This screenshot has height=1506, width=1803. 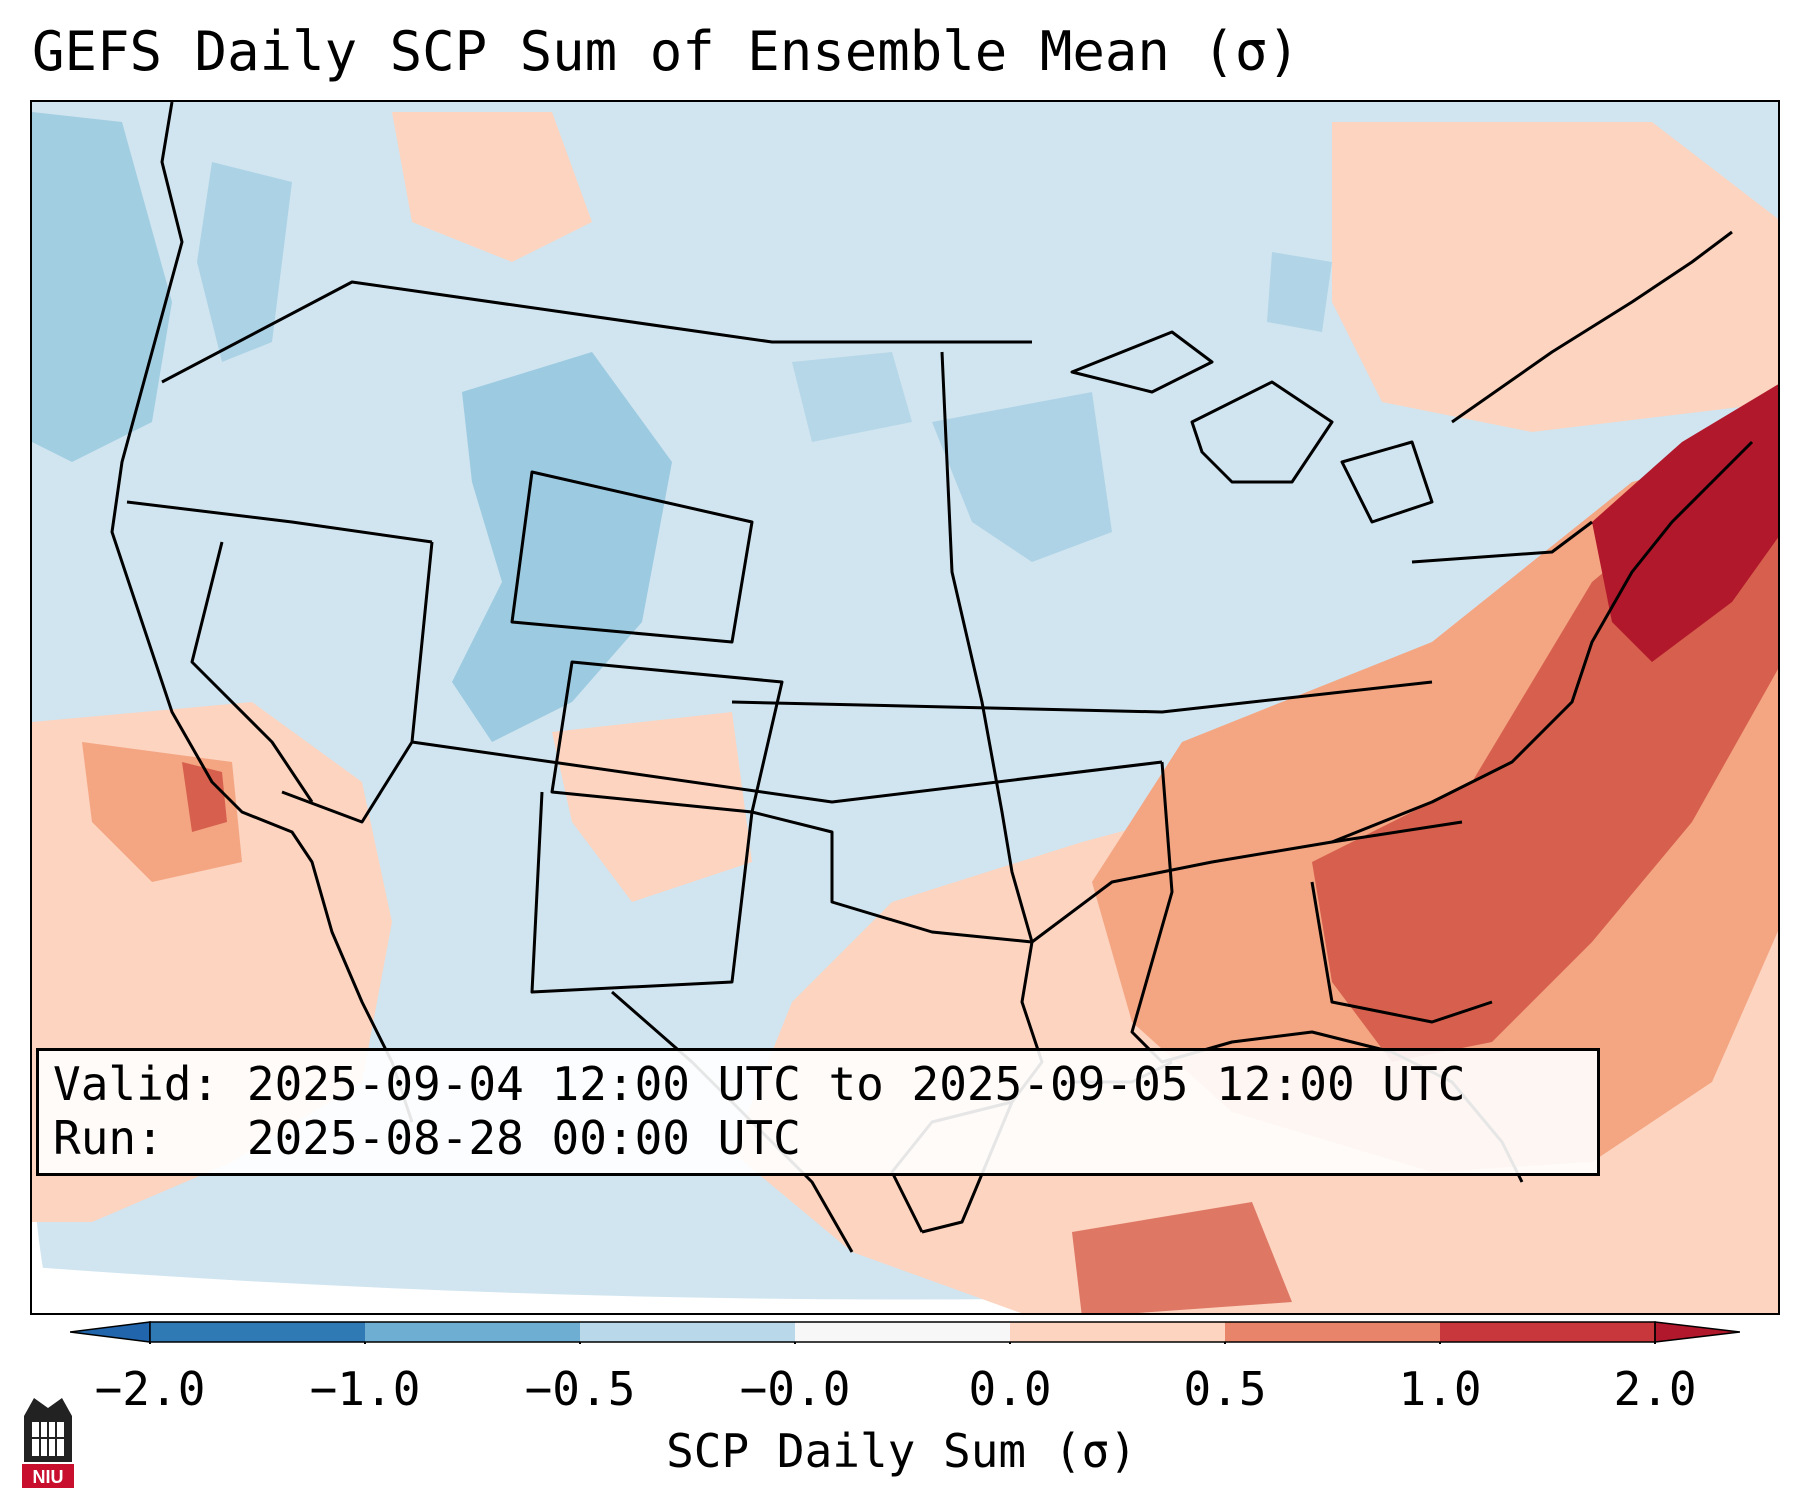 I want to click on kansas-missouri-border, so click(x=1082, y=697).